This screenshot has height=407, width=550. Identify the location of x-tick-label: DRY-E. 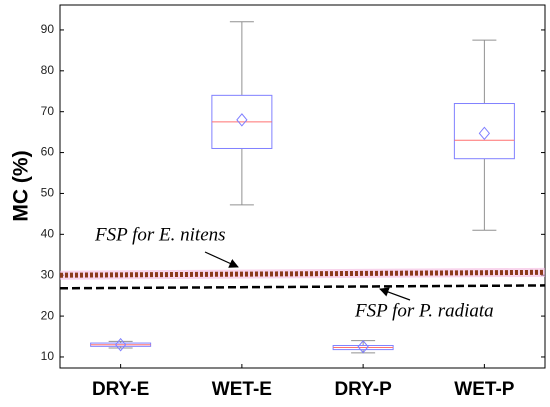
(120, 389).